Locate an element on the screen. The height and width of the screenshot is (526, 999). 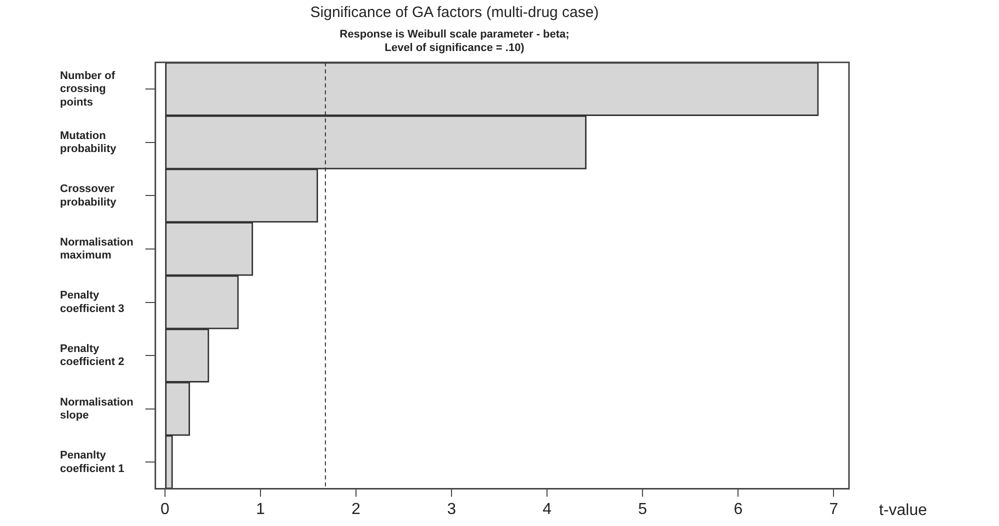
y-tick-label: Number of crossing points is located at coordinates (88, 89).